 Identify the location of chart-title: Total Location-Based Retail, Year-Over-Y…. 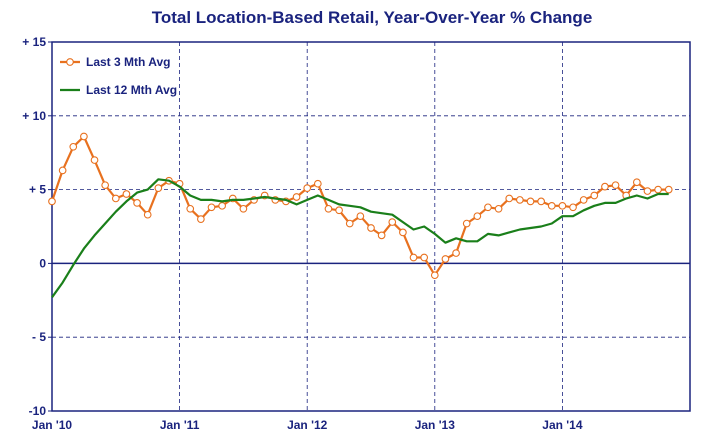
(372, 17).